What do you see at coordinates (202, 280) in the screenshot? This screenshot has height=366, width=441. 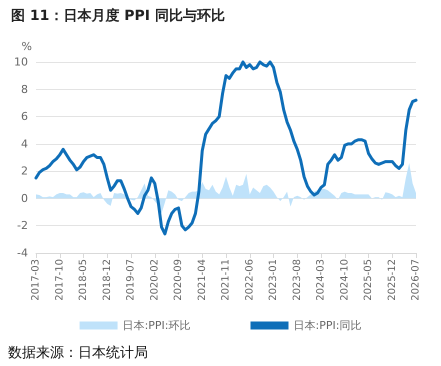 I see `x-tick-label: 2021-04` at bounding box center [202, 280].